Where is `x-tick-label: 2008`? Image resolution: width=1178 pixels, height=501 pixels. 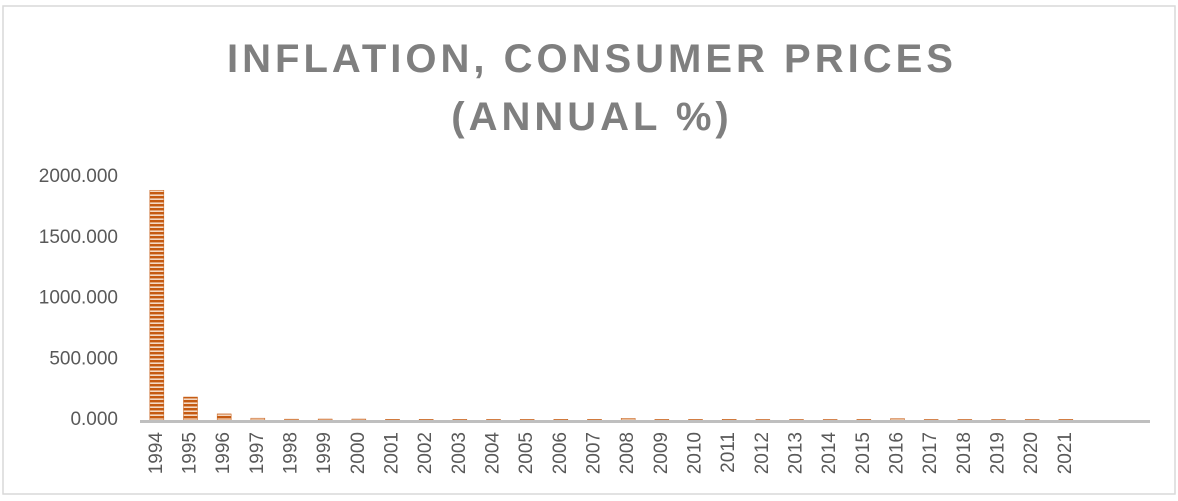 x-tick-label: 2008 is located at coordinates (627, 453).